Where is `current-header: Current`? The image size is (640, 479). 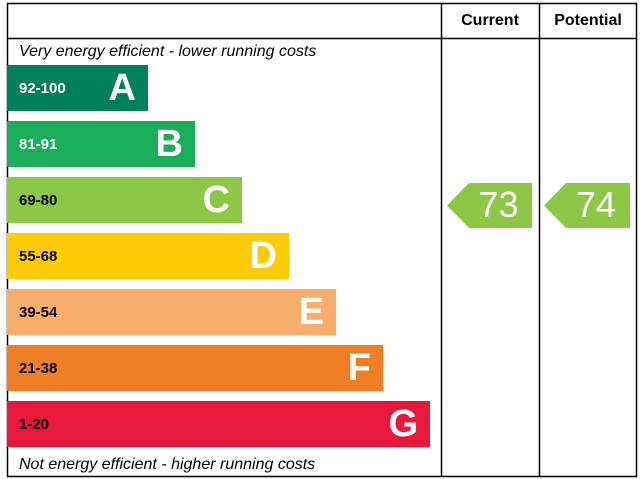
current-header: Current is located at coordinates (490, 20).